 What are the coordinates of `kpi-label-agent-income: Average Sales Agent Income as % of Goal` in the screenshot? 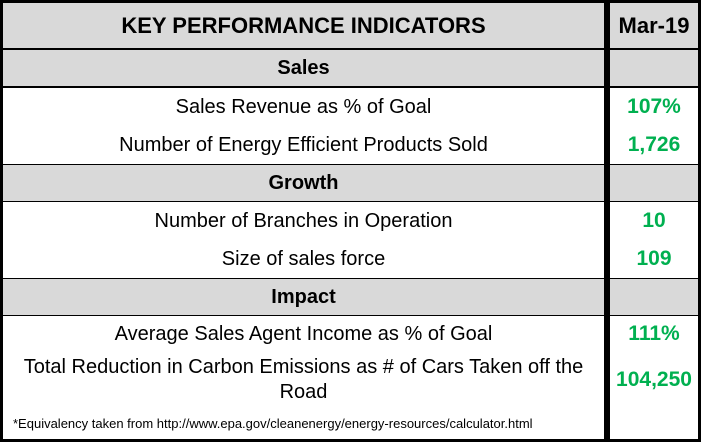 It's located at (303, 334).